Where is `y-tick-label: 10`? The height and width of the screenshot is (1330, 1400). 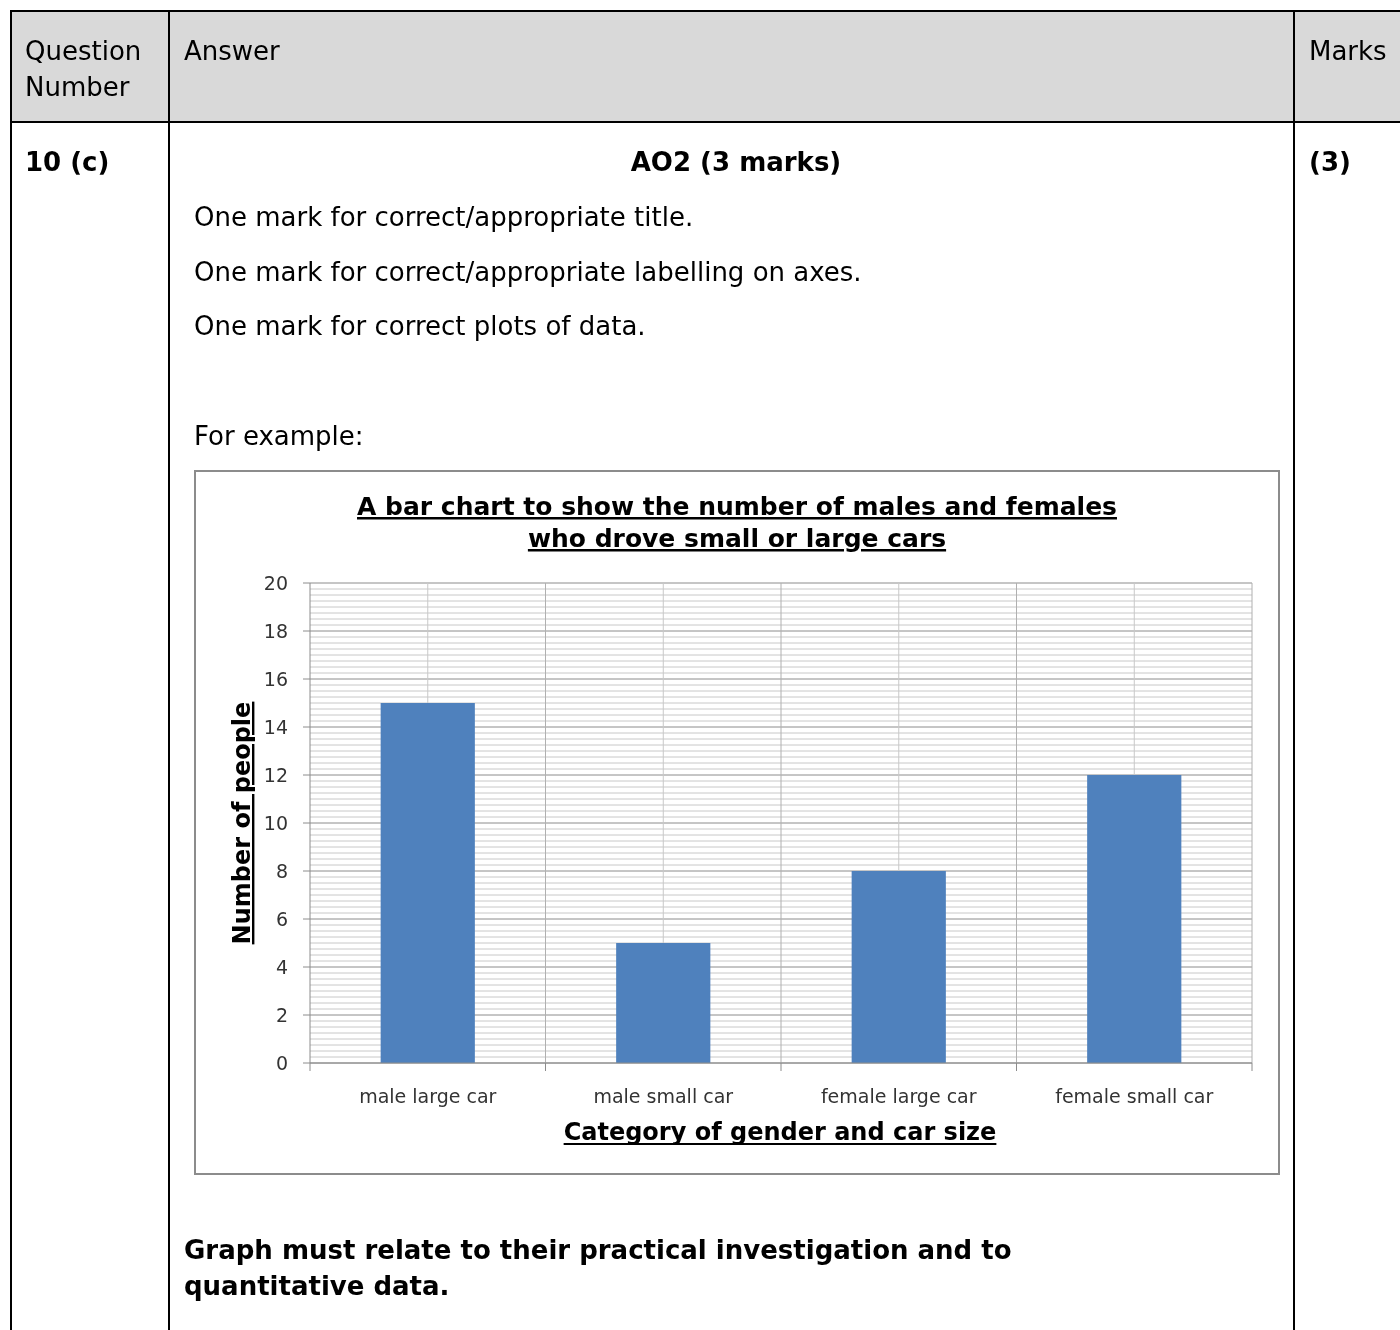 y-tick-label: 10 is located at coordinates (275, 822).